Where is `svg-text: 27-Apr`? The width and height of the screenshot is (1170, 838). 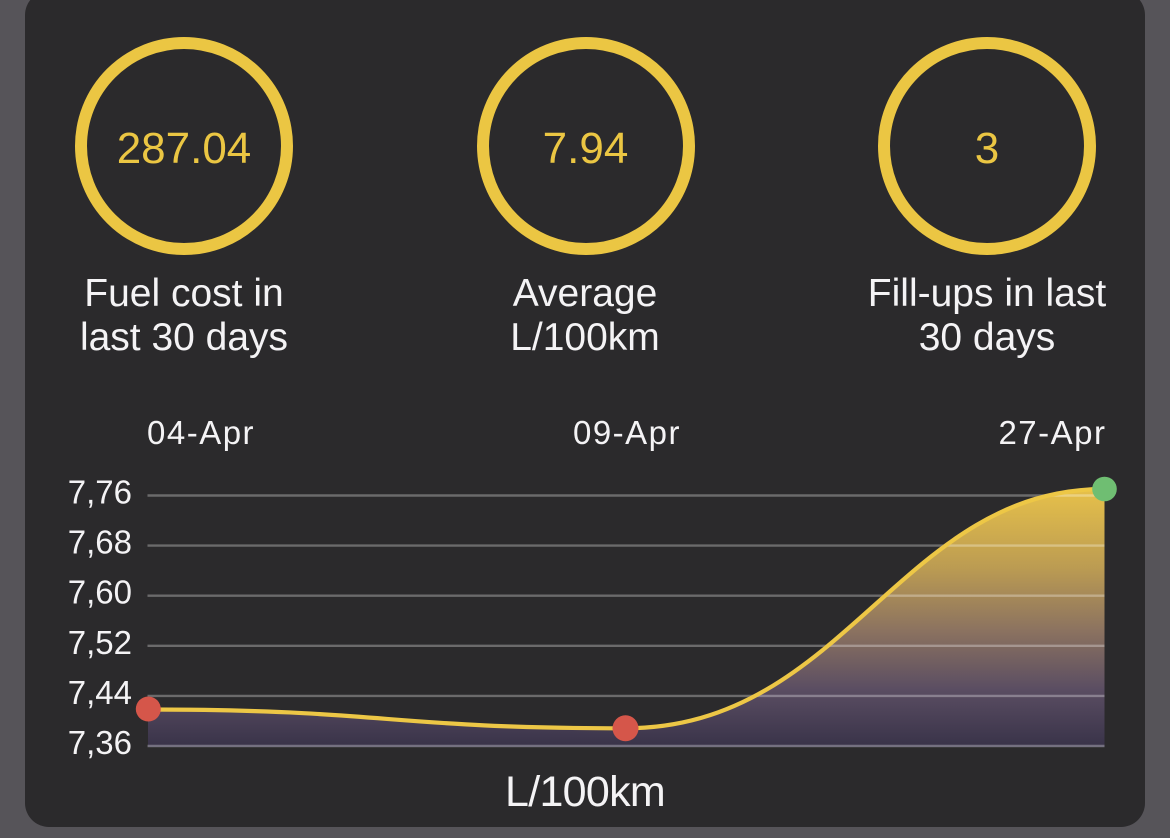
svg-text: 27-Apr is located at coordinates (1052, 432).